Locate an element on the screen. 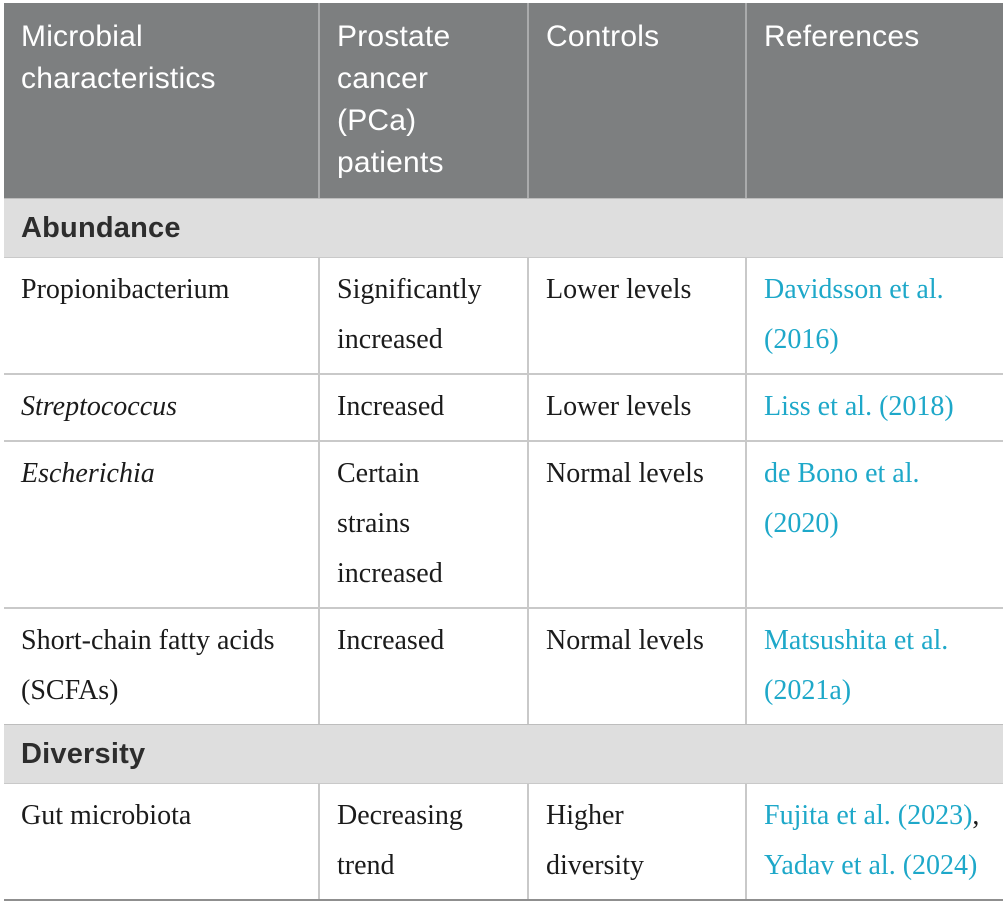 The height and width of the screenshot is (907, 1005). cell-microbial-characteristic: Streptococcus is located at coordinates (161, 407).